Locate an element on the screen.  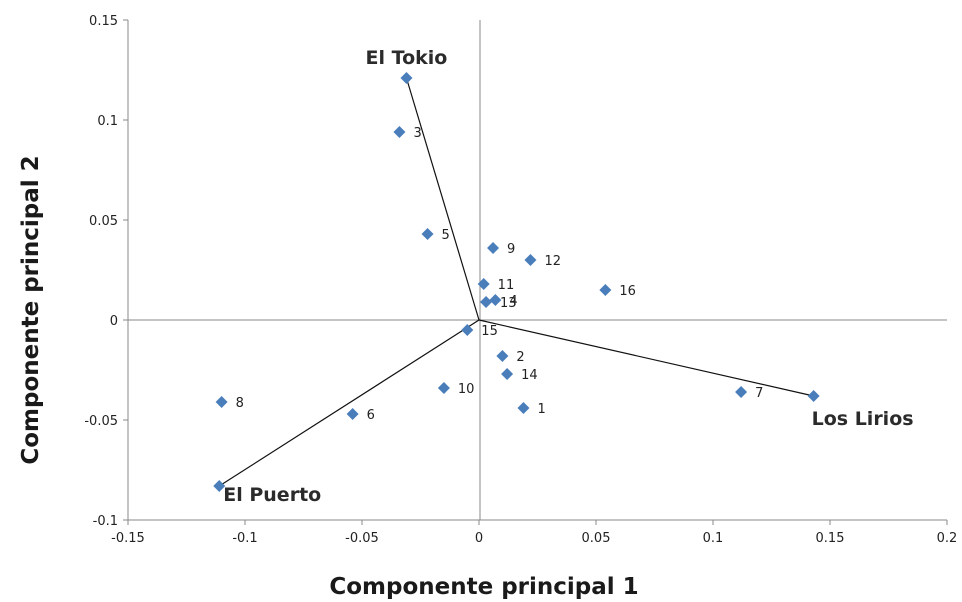
point-label: 13 is located at coordinates (508, 303).